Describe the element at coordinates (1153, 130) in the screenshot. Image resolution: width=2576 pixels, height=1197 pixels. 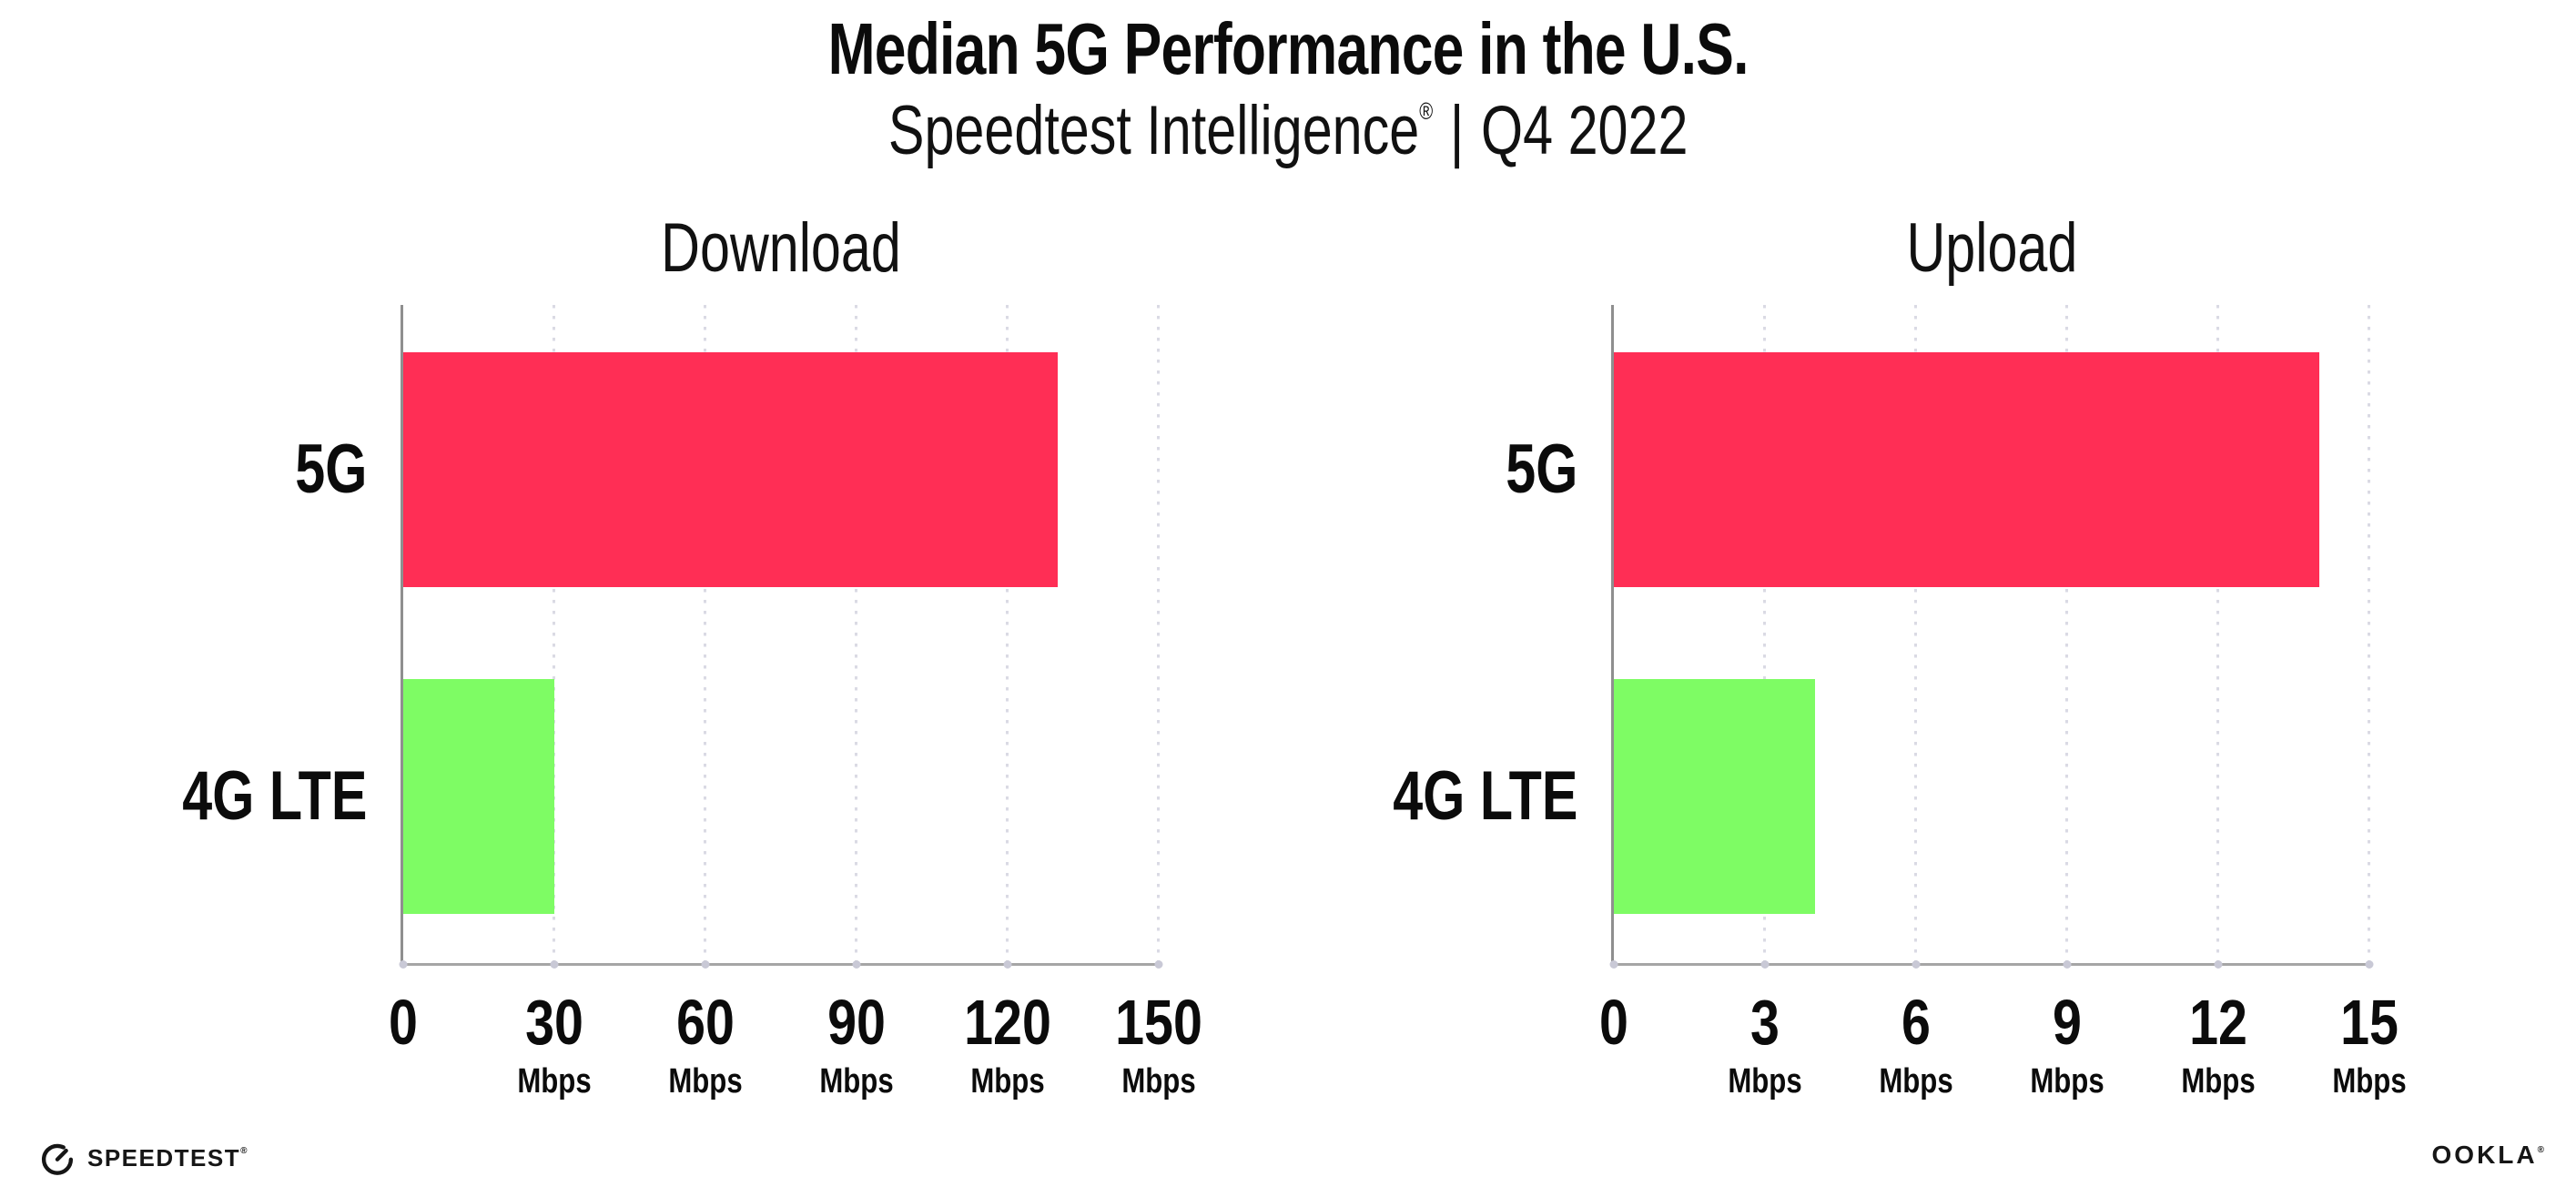
I see `subtitle-brand: Speedtest Intelligence` at that location.